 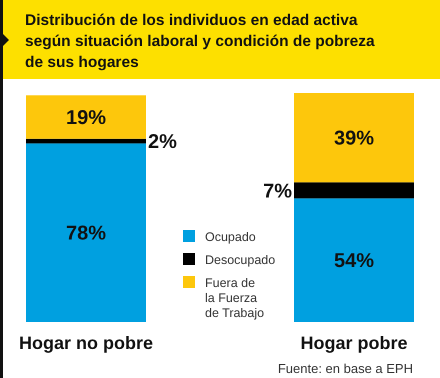 I want to click on data-label: 78%, so click(x=86, y=233).